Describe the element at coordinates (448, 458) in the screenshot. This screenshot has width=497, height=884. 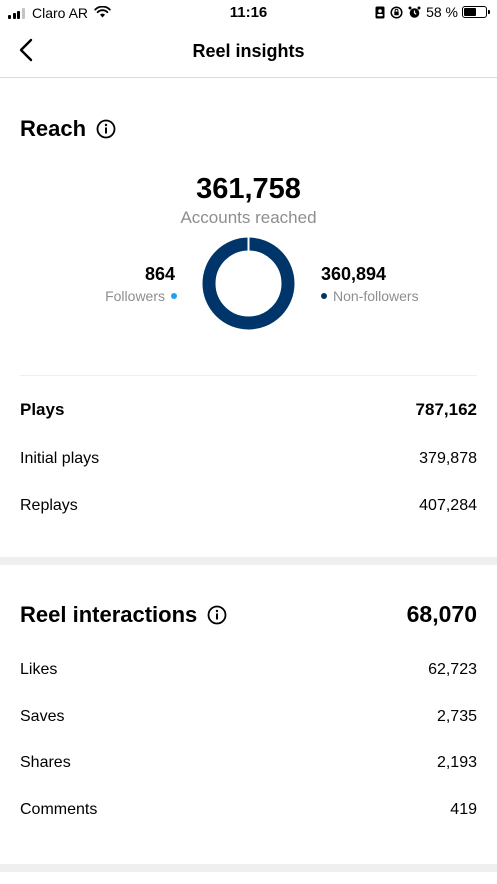
I see `initial-plays-value: 379,878` at that location.